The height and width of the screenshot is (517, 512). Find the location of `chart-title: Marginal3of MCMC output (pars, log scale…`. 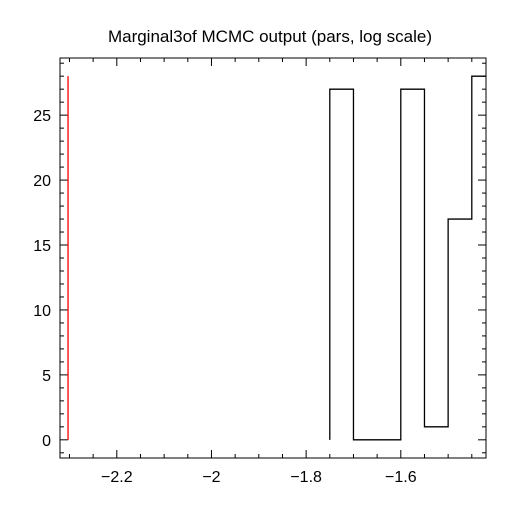

chart-title: Marginal3of MCMC output (pars, log scale… is located at coordinates (270, 36).